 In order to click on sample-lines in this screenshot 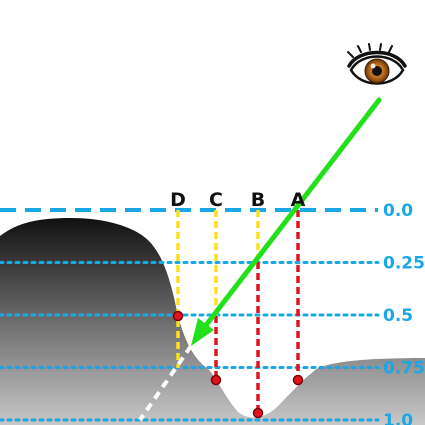, I will do `click(238, 311)`.